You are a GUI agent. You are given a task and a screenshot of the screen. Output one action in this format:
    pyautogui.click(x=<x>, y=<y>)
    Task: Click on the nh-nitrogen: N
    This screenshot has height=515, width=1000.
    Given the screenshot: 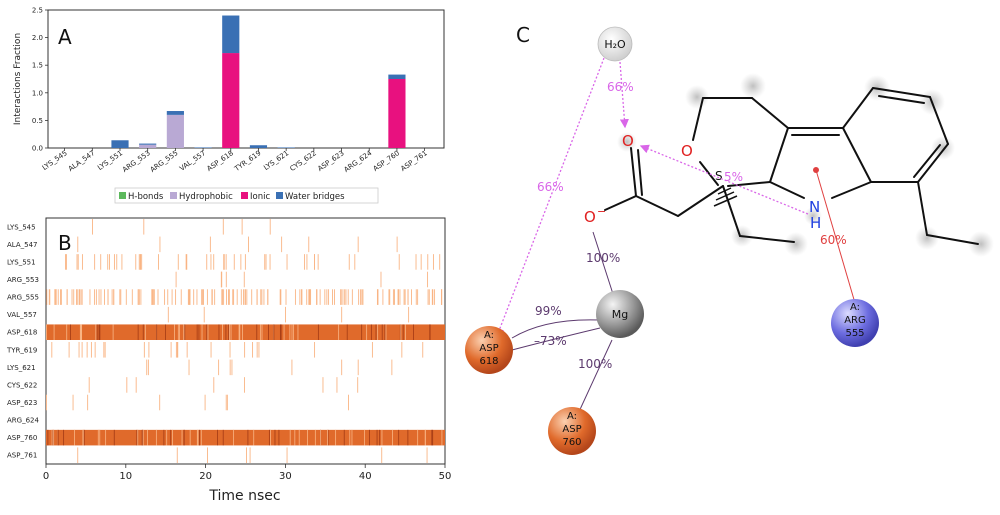 What is the action you would take?
    pyautogui.click(x=814, y=207)
    